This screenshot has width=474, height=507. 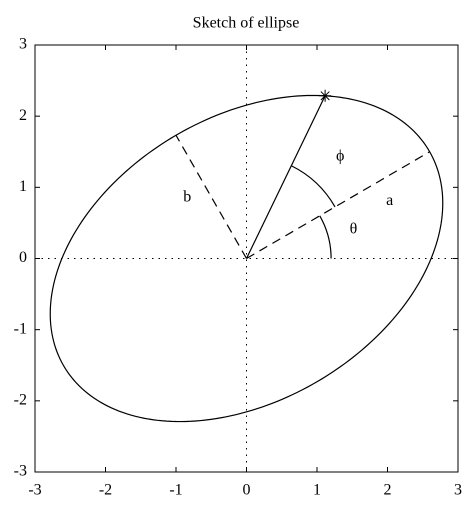 What do you see at coordinates (325, 95) in the screenshot?
I see `point-marker` at bounding box center [325, 95].